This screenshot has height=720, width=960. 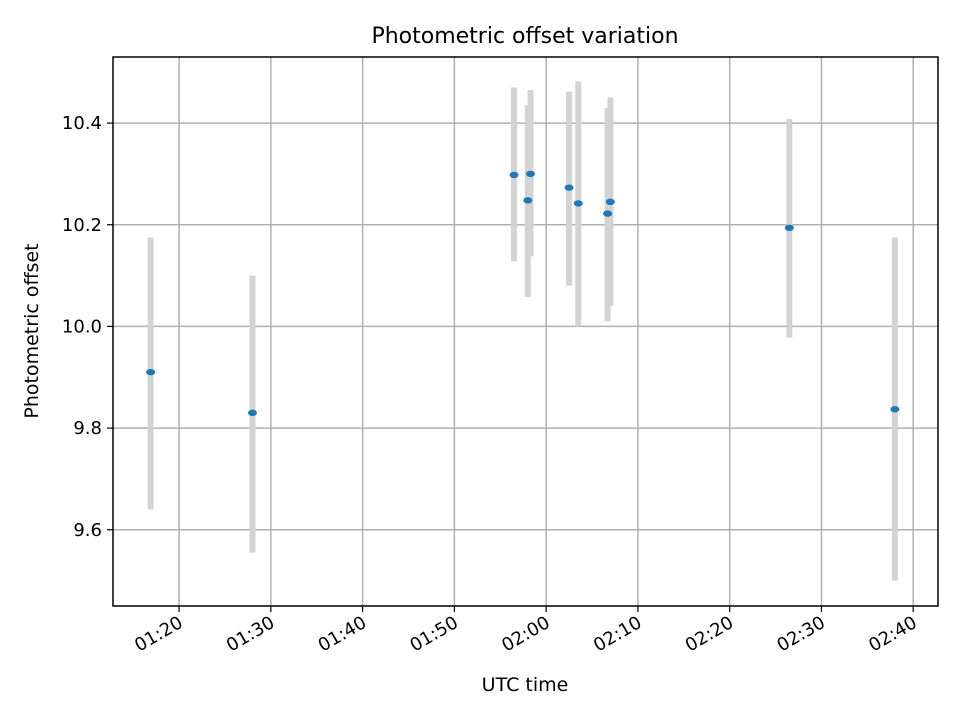 What do you see at coordinates (525, 685) in the screenshot?
I see `x-axis-label: UTC time` at bounding box center [525, 685].